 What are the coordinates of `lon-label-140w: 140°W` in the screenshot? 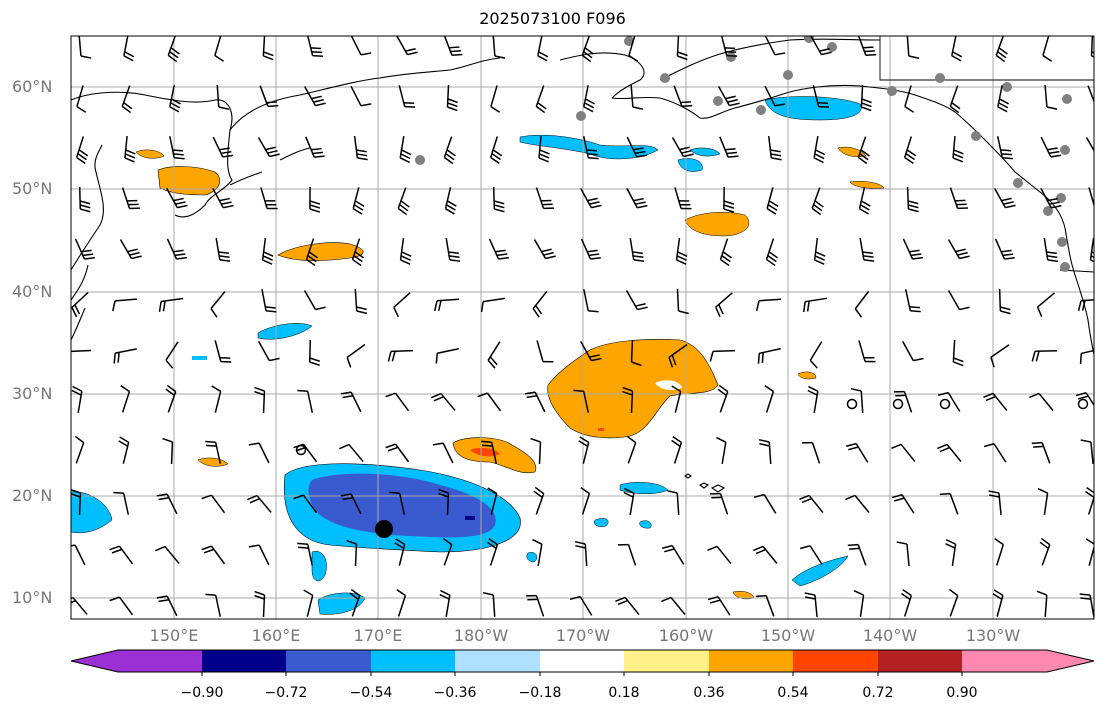 It's located at (890, 635).